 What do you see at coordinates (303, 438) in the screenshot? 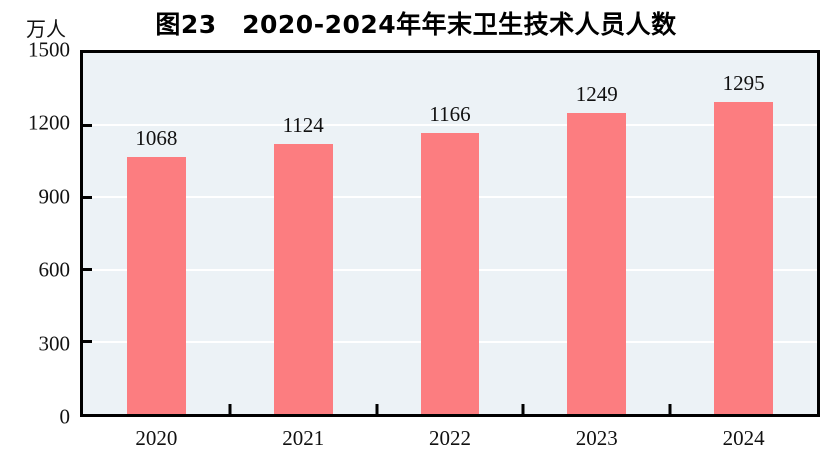
I see `x-category-label: 2021` at bounding box center [303, 438].